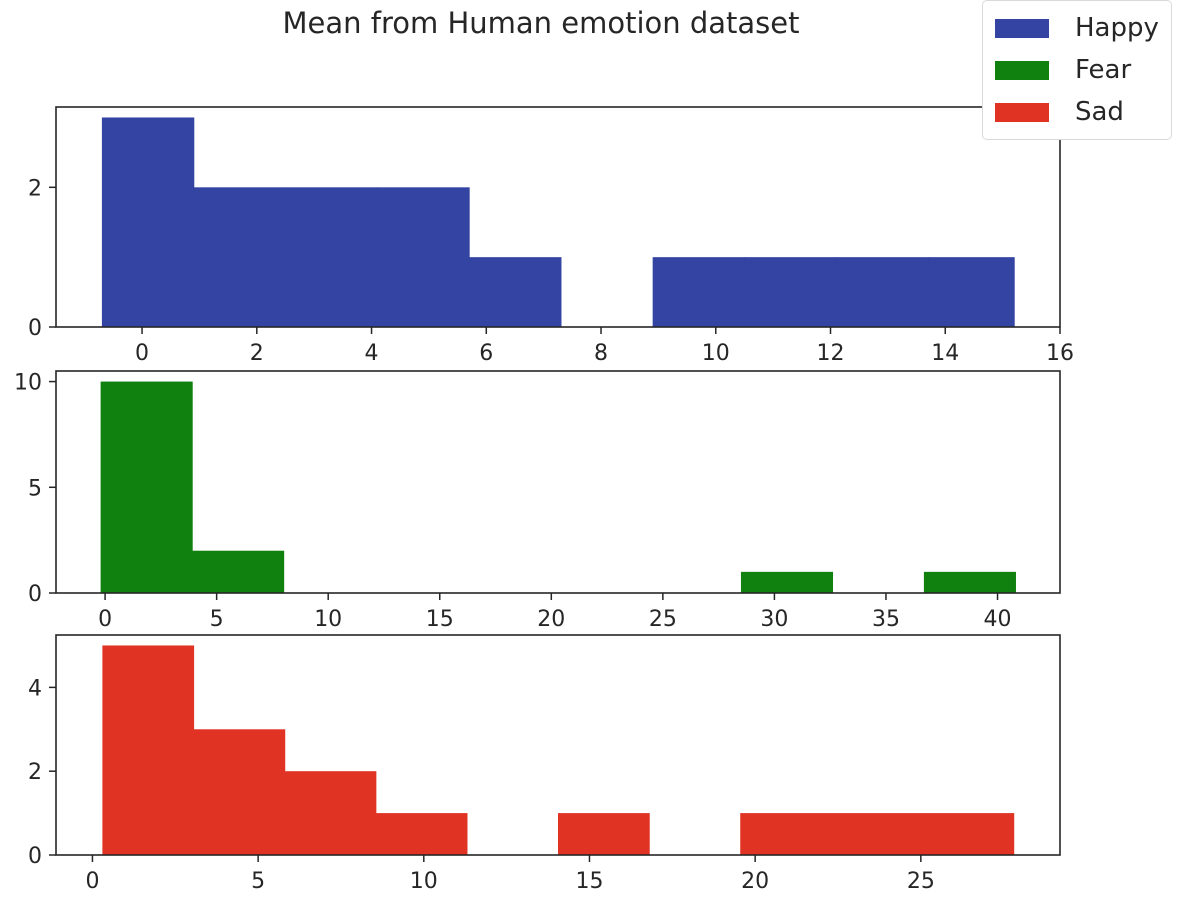 This screenshot has width=1181, height=899. What do you see at coordinates (1063, 70) in the screenshot?
I see `legend-item-fear: Fear` at bounding box center [1063, 70].